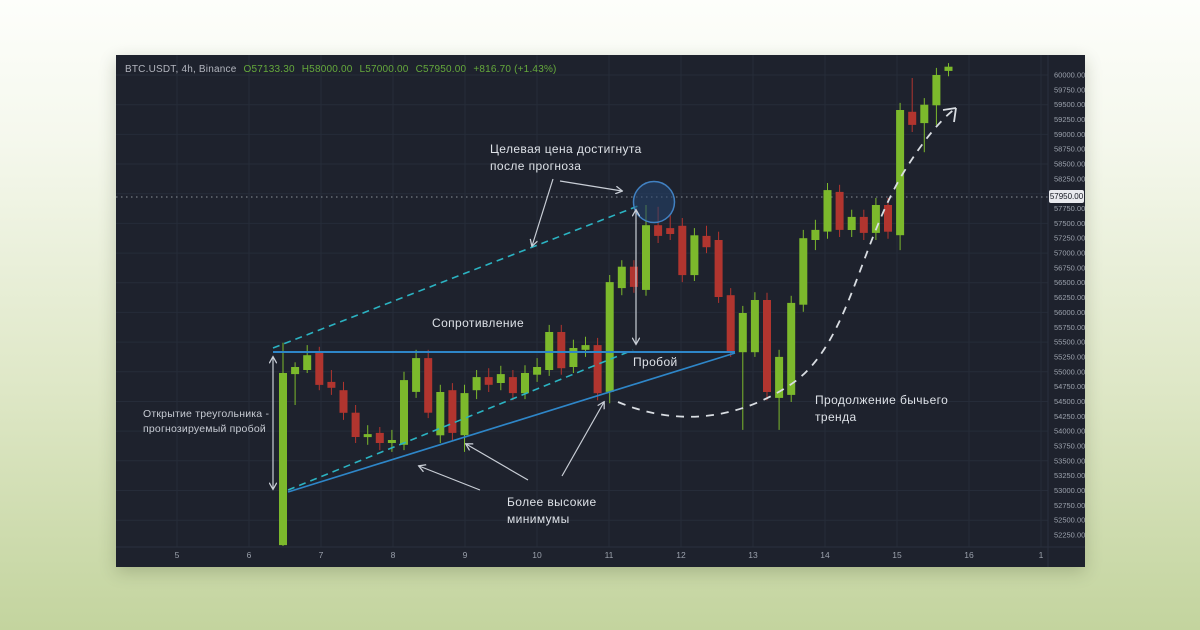 The height and width of the screenshot is (630, 1200). I want to click on price-axis-label: 58500.00, so click(1069, 164).